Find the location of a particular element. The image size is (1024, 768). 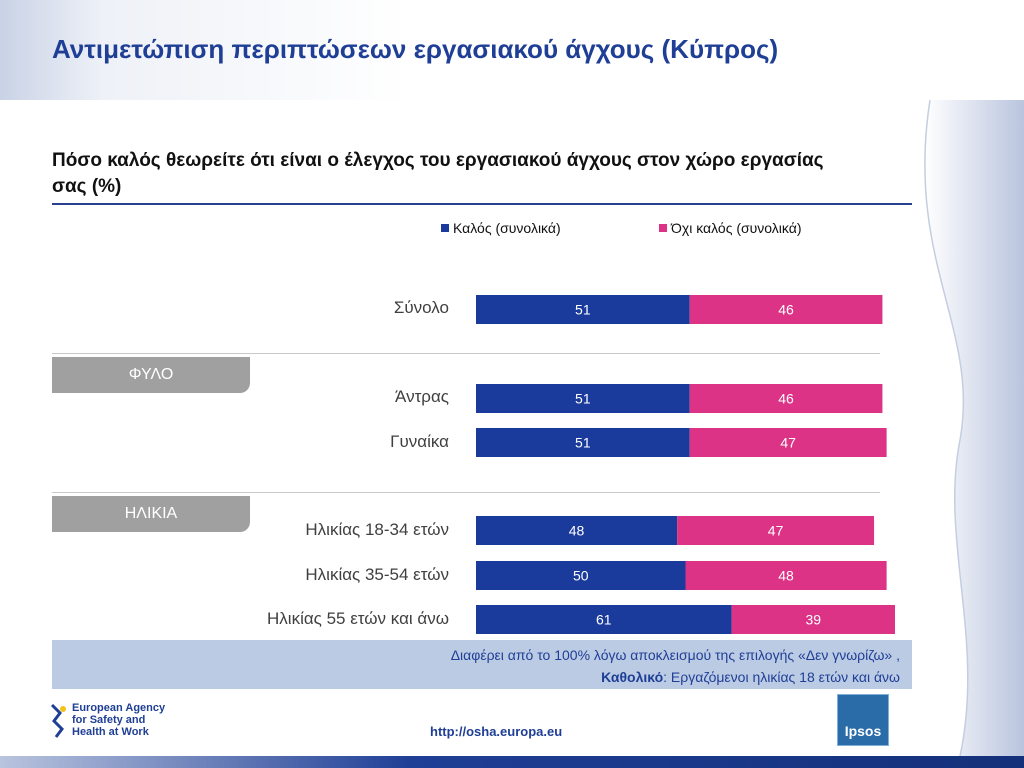

data-label-not-good-men: 46 is located at coordinates (786, 399).